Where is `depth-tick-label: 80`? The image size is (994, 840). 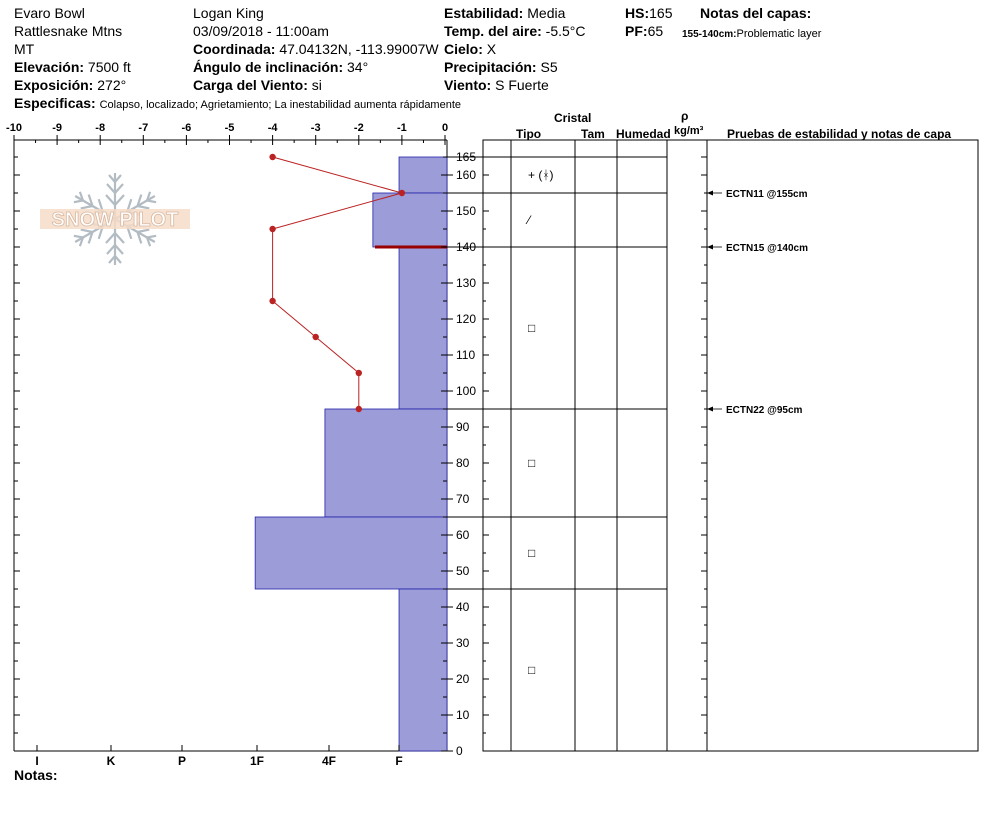
depth-tick-label: 80 is located at coordinates (463, 463).